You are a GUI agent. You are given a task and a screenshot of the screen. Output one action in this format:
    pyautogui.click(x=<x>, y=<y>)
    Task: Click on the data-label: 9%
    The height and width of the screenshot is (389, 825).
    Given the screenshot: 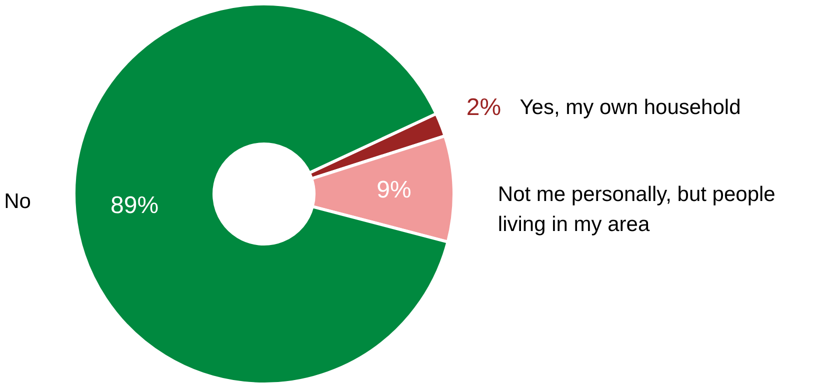 What is the action you would take?
    pyautogui.click(x=394, y=190)
    